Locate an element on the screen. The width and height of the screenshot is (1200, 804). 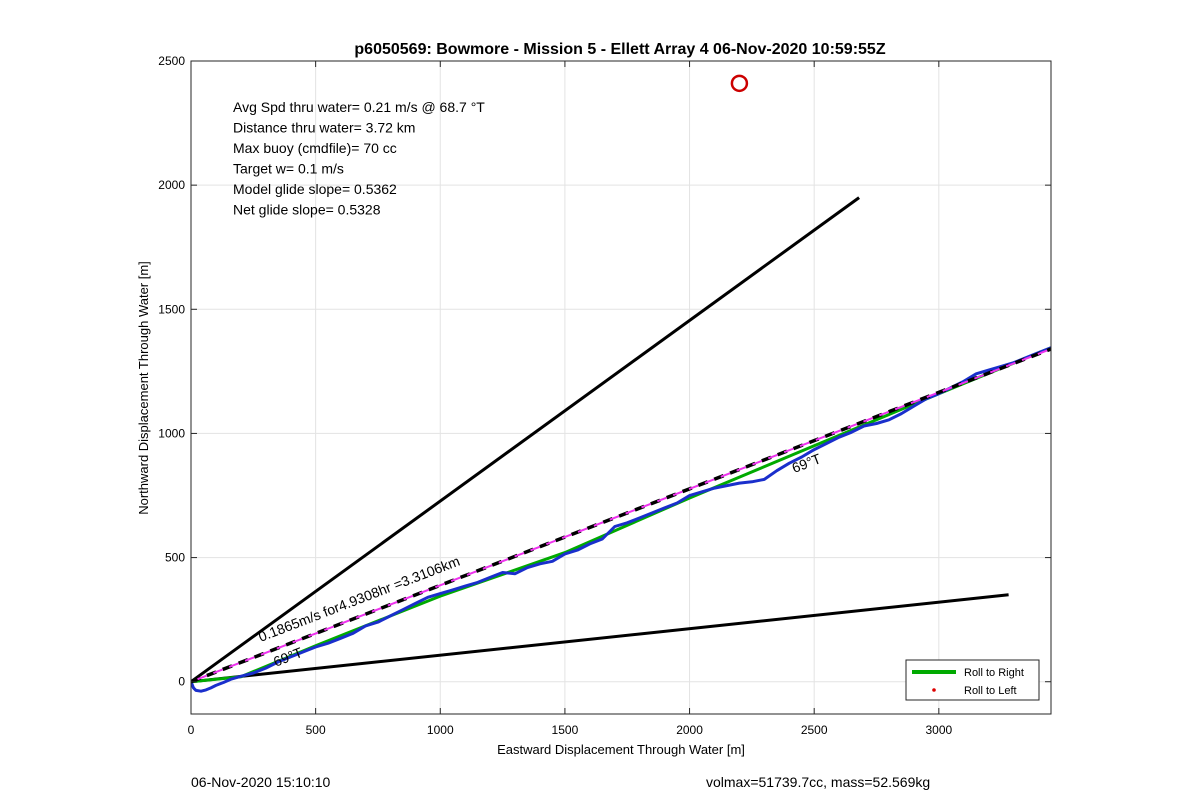
legend: Roll to Right Roll to Left is located at coordinates (972, 680).